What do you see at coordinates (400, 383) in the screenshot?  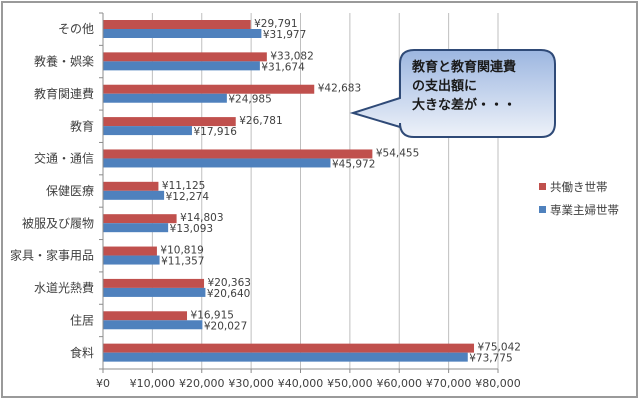 I see `x-tick-label: ¥60,000` at bounding box center [400, 383].